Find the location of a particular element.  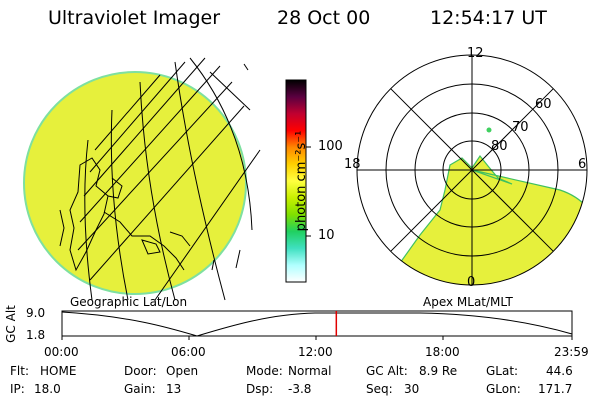

auroral-oval is located at coordinates (472, 219).